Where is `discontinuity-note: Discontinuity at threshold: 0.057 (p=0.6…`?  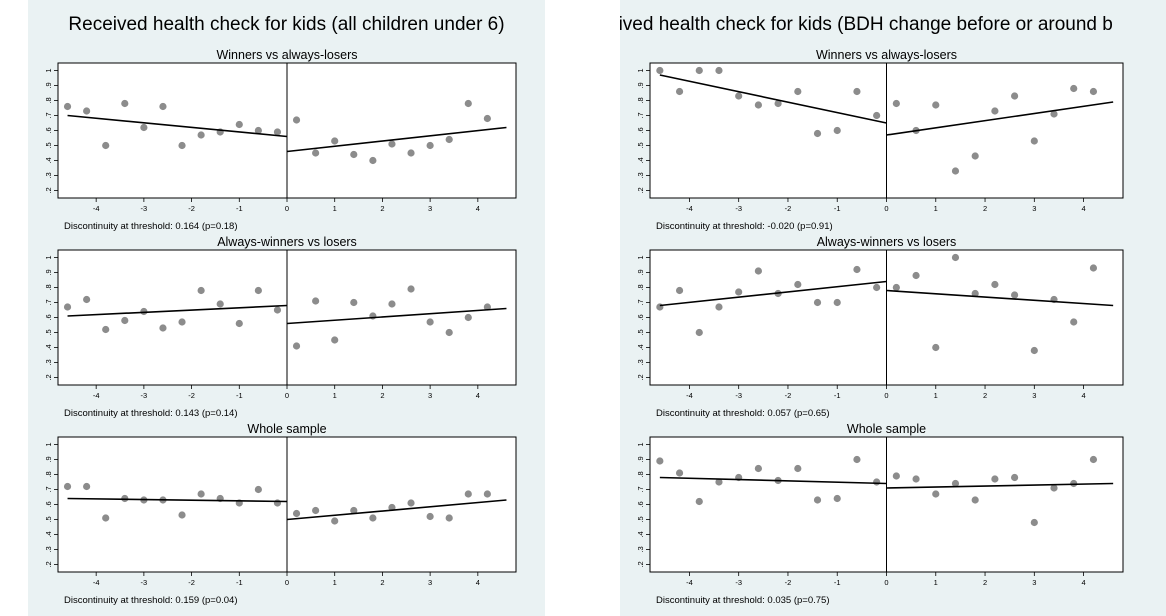
discontinuity-note: Discontinuity at threshold: 0.057 (p=0.6… is located at coordinates (742, 413).